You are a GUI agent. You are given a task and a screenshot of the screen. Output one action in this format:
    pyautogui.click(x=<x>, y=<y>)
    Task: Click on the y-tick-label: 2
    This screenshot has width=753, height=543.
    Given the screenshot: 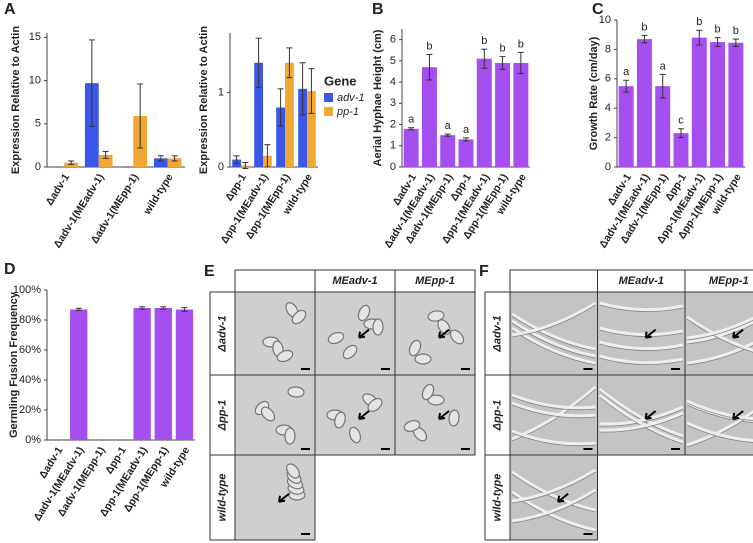 What is the action you would take?
    pyautogui.click(x=608, y=138)
    